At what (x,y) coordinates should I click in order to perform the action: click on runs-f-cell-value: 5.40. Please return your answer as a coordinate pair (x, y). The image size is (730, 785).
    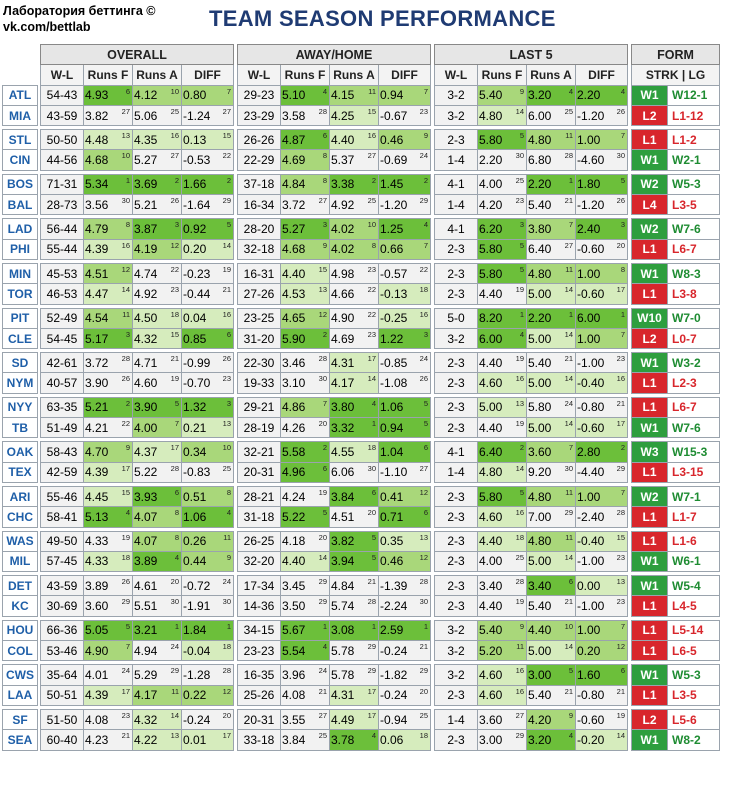
    Looking at the image, I should click on (491, 95).